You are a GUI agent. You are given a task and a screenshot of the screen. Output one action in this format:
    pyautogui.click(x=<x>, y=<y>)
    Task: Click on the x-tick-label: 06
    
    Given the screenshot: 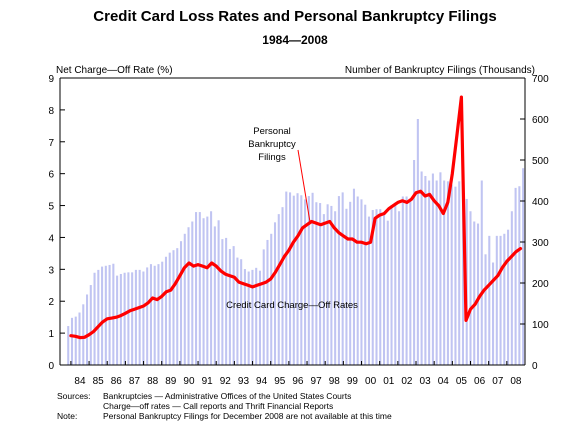 What is the action you would take?
    pyautogui.click(x=480, y=381)
    